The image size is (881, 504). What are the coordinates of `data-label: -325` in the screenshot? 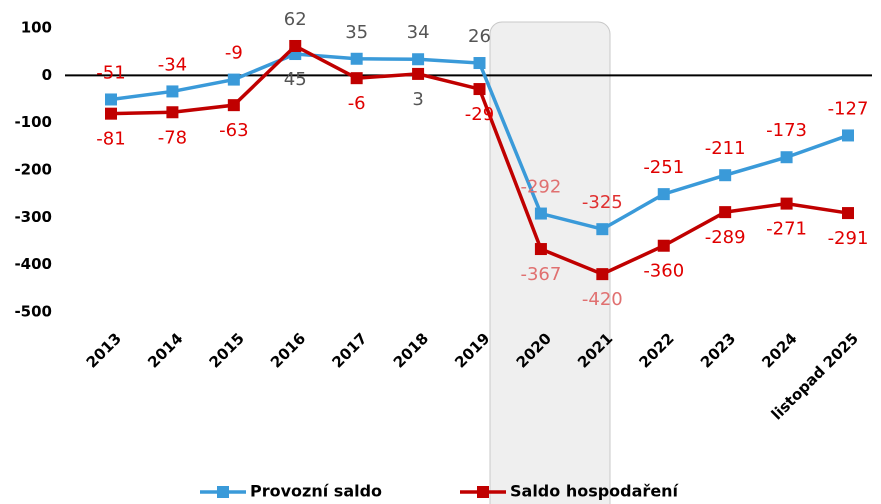 It's located at (602, 202).